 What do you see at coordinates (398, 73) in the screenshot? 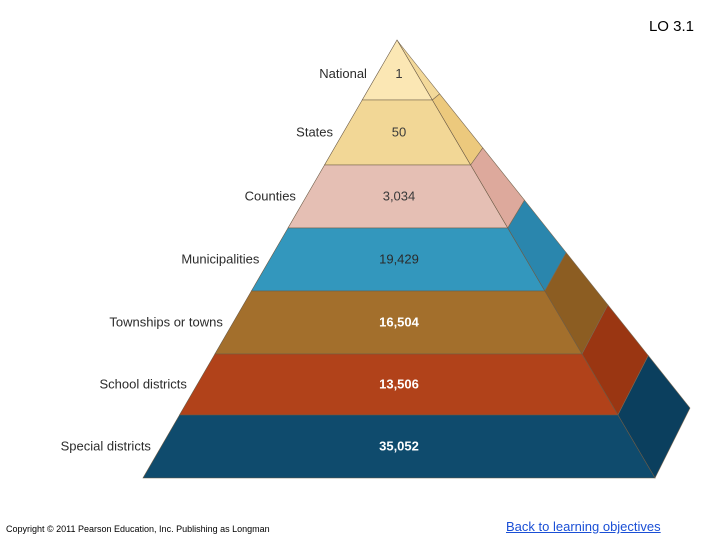
I see `level-count-national: 1` at bounding box center [398, 73].